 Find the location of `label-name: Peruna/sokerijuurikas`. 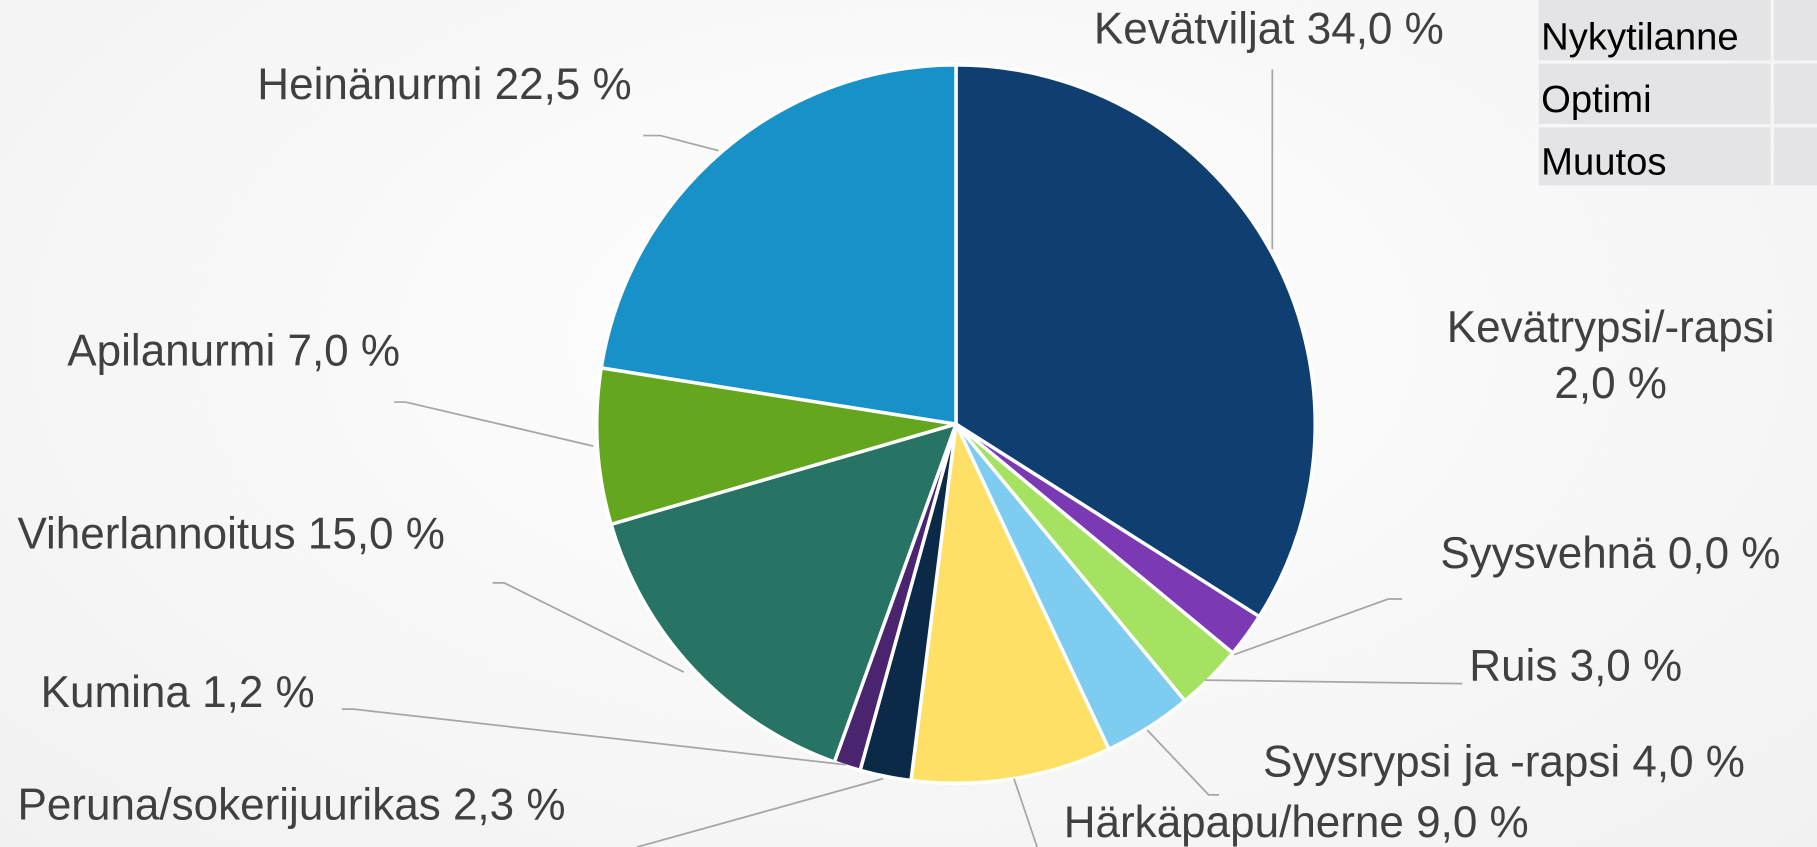

label-name: Peruna/sokerijuurikas is located at coordinates (228, 804).